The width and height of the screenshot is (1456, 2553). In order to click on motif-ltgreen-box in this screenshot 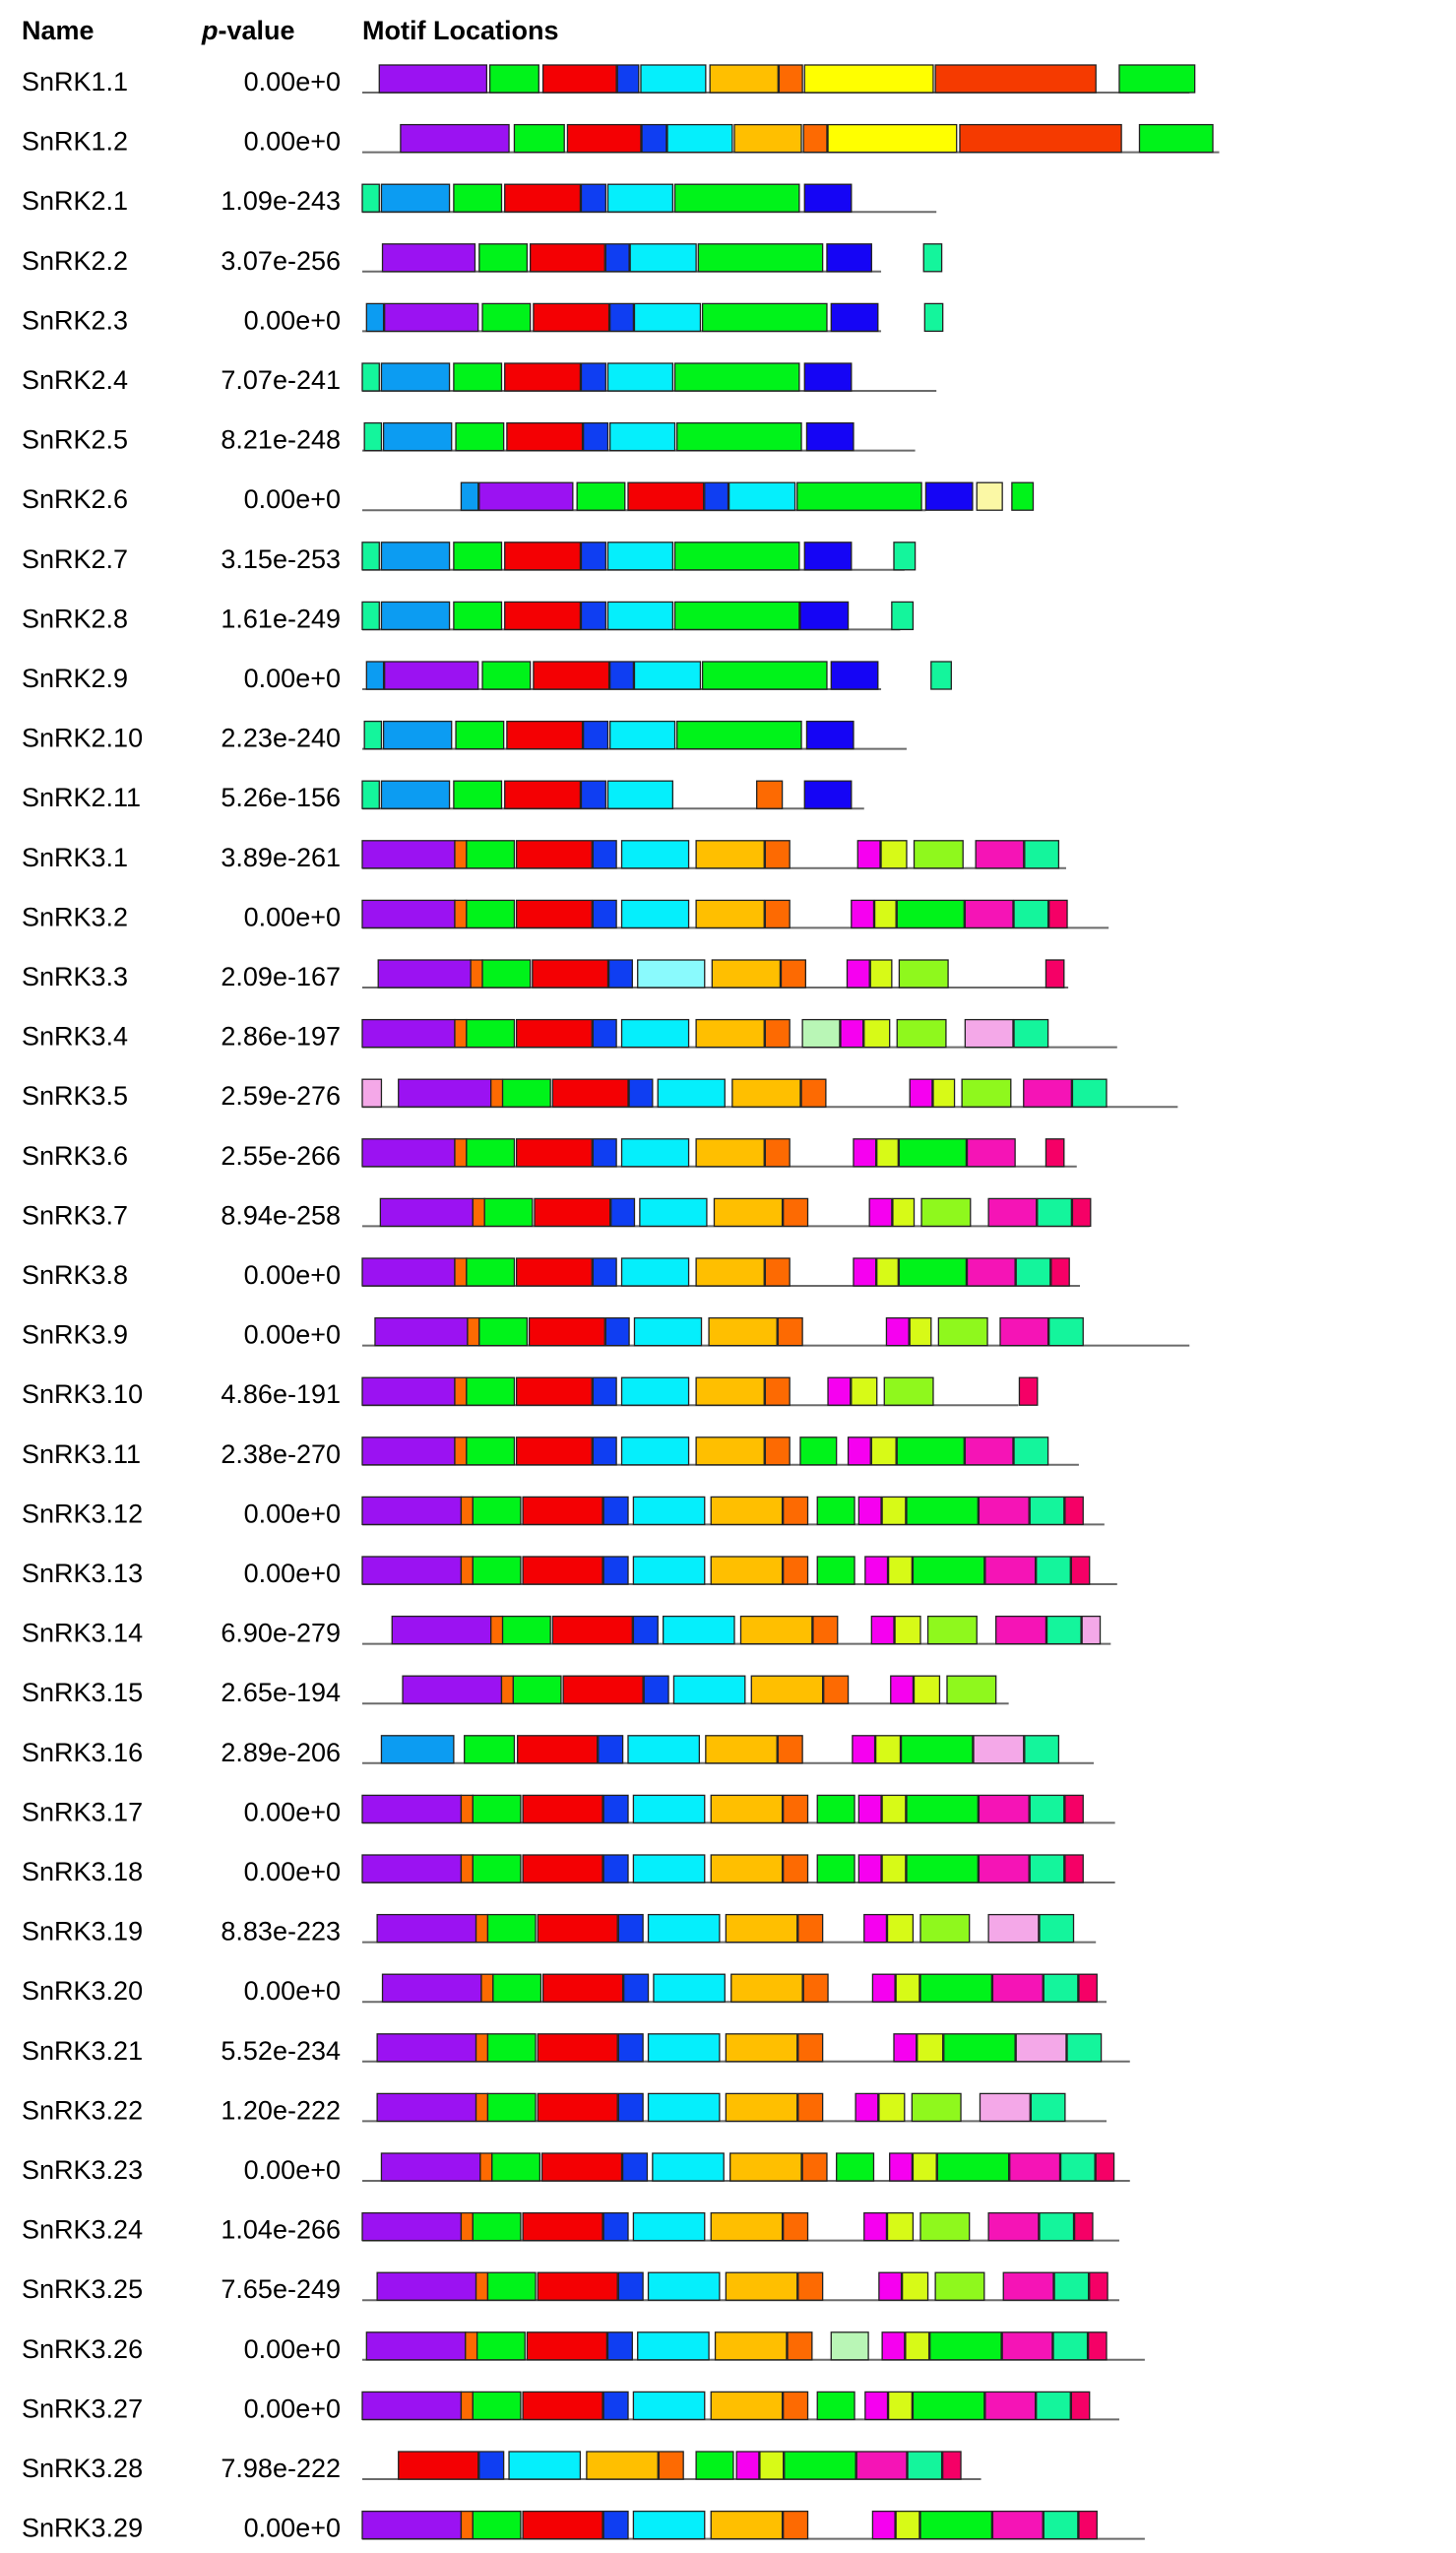, I will do `click(821, 1033)`.